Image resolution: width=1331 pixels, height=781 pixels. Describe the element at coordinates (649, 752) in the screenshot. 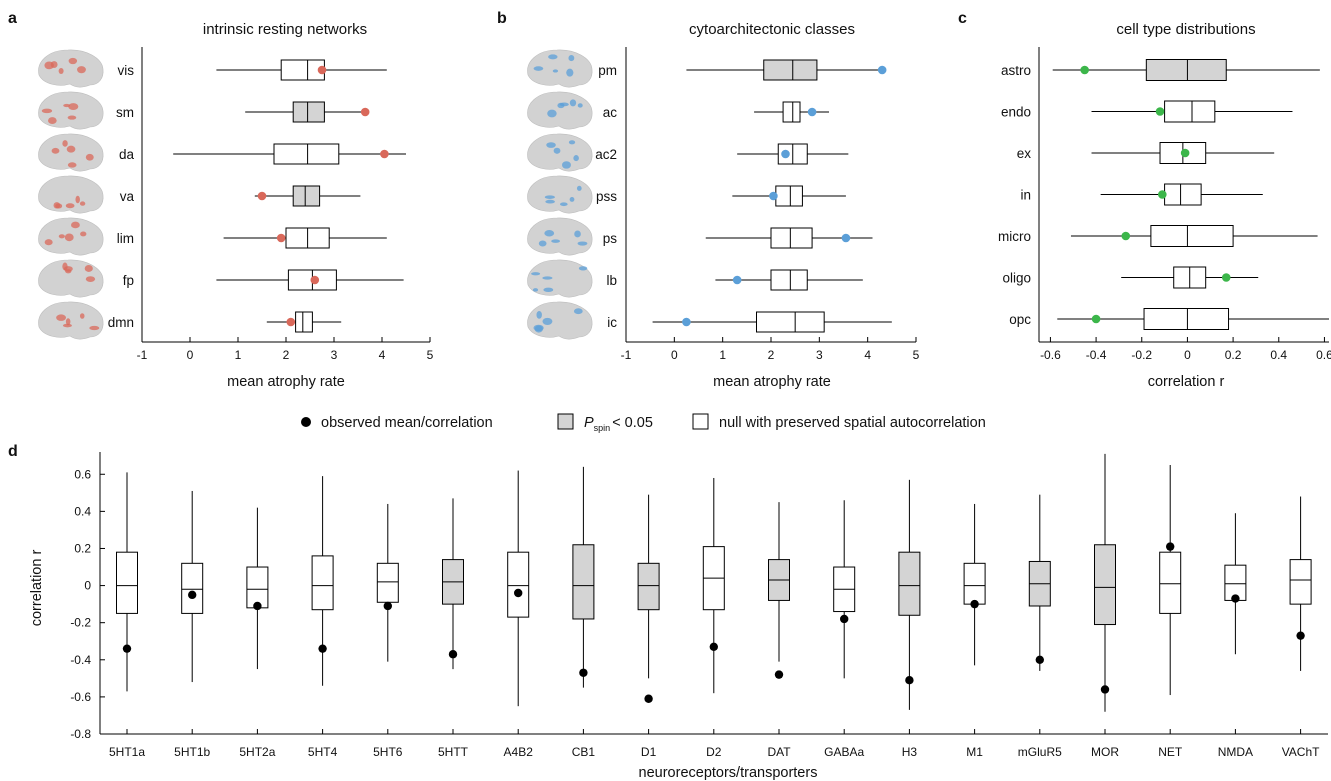

I see `category-label: D1` at that location.